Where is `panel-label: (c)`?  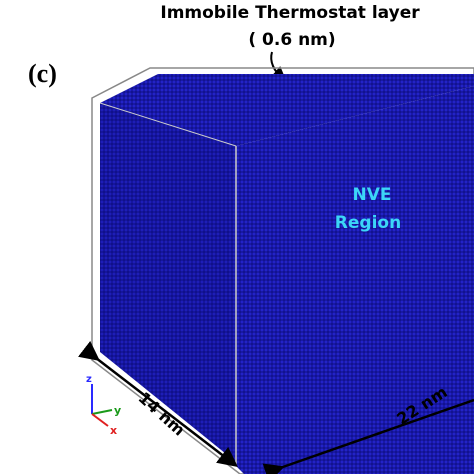
panel-label: (c) is located at coordinates (42, 73).